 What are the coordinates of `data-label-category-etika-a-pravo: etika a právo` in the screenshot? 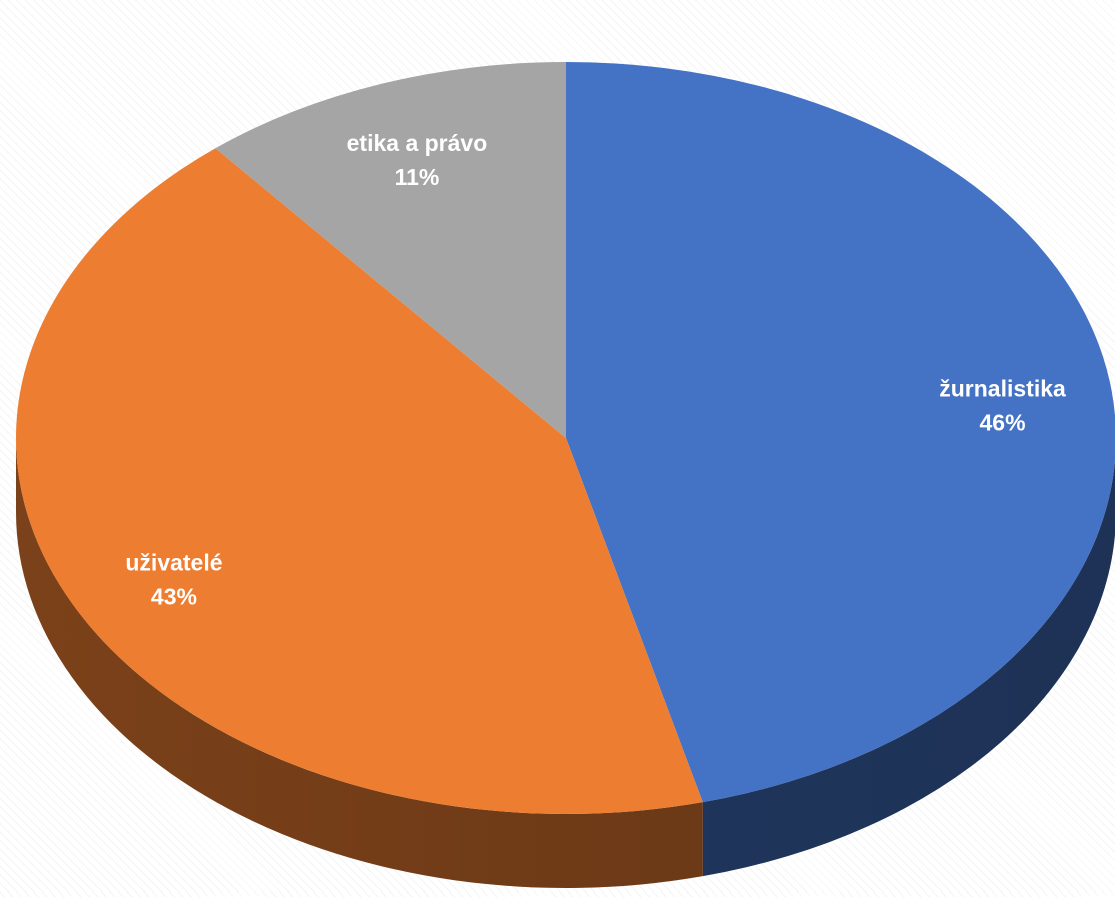 It's located at (417, 143).